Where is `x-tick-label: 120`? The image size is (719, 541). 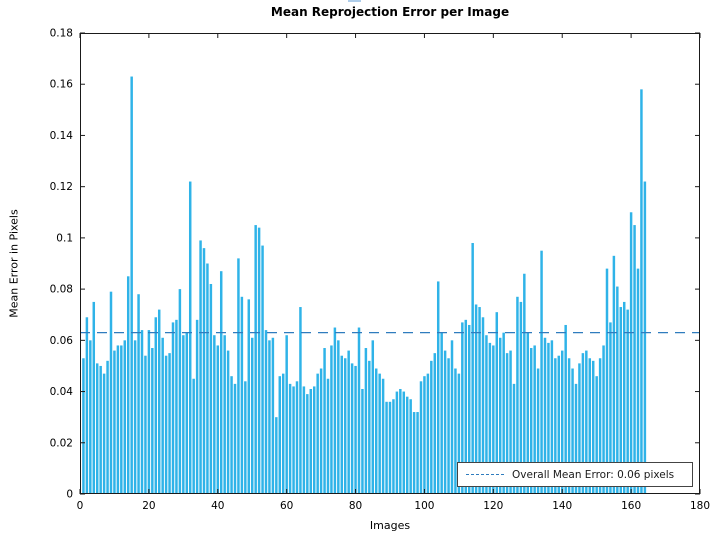 x-tick-label: 120 is located at coordinates (493, 506).